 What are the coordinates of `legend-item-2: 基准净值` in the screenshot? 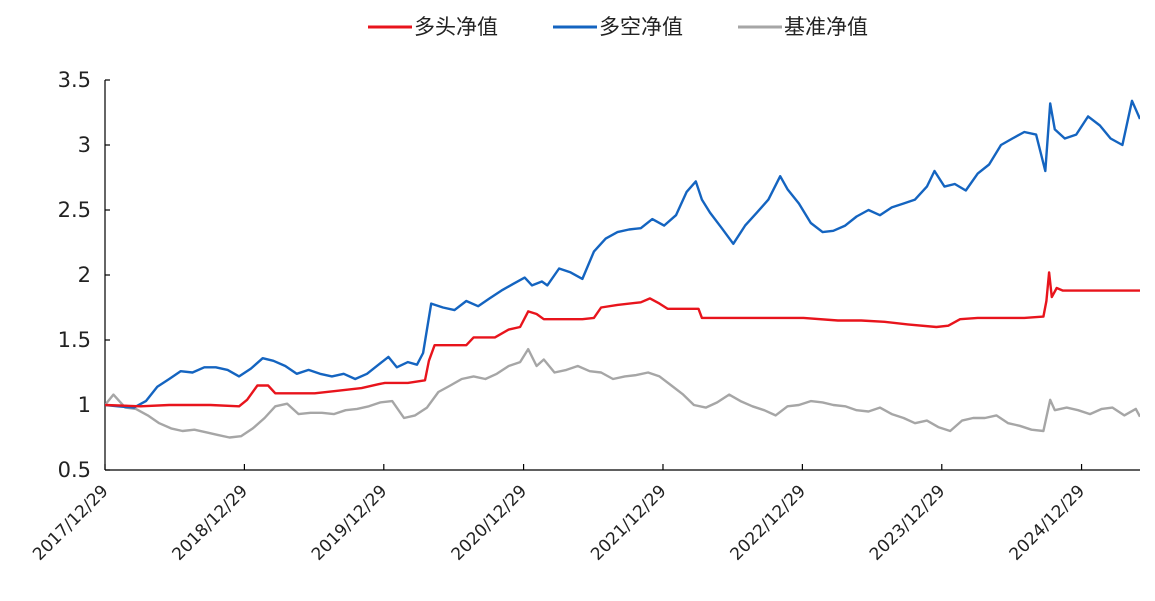 It's located at (803, 27).